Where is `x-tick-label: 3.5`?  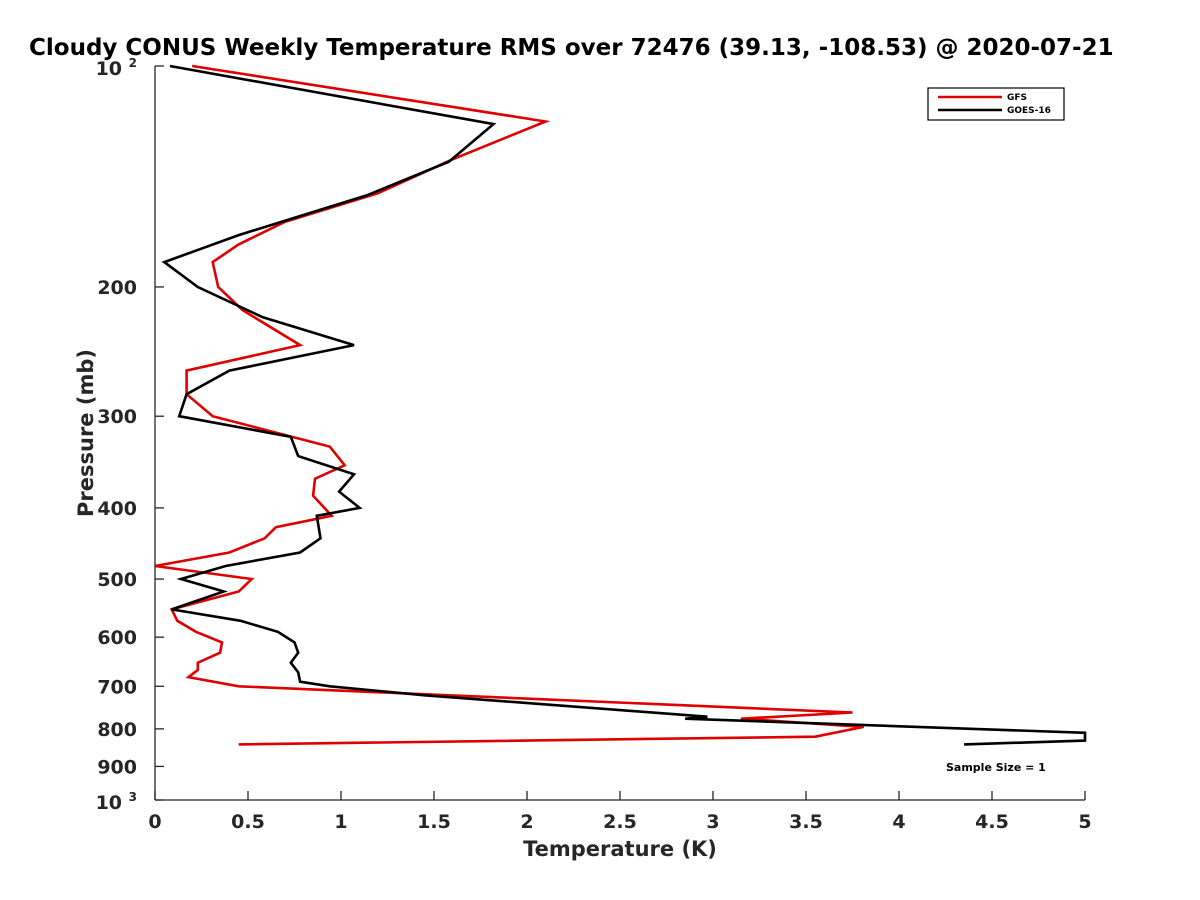
x-tick-label: 3.5 is located at coordinates (806, 822).